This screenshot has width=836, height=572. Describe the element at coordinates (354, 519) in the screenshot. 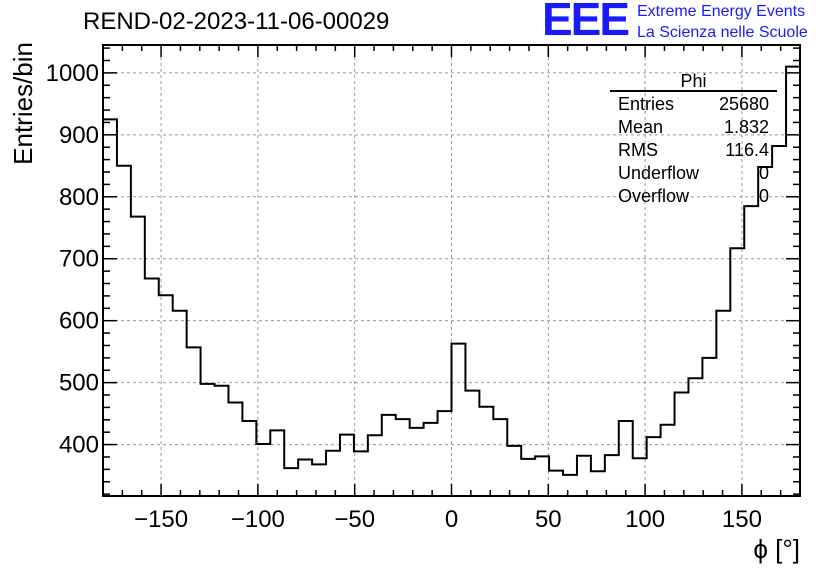

I see `x-tick-label: −50` at that location.